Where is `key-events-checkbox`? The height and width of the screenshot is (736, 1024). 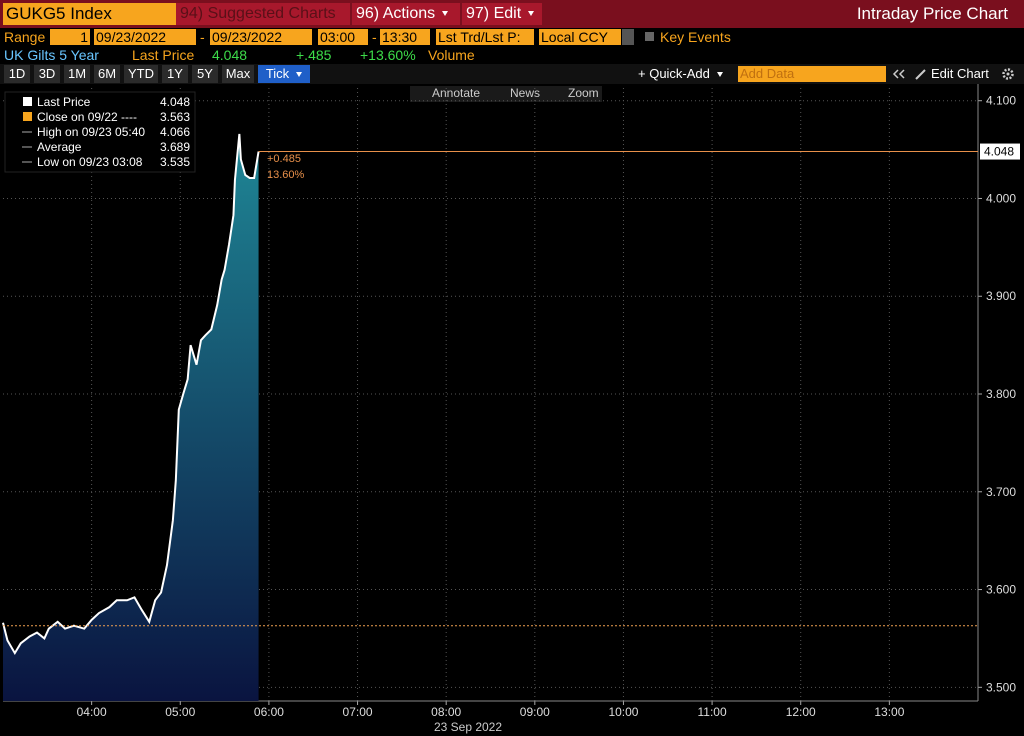
key-events-checkbox is located at coordinates (649, 36).